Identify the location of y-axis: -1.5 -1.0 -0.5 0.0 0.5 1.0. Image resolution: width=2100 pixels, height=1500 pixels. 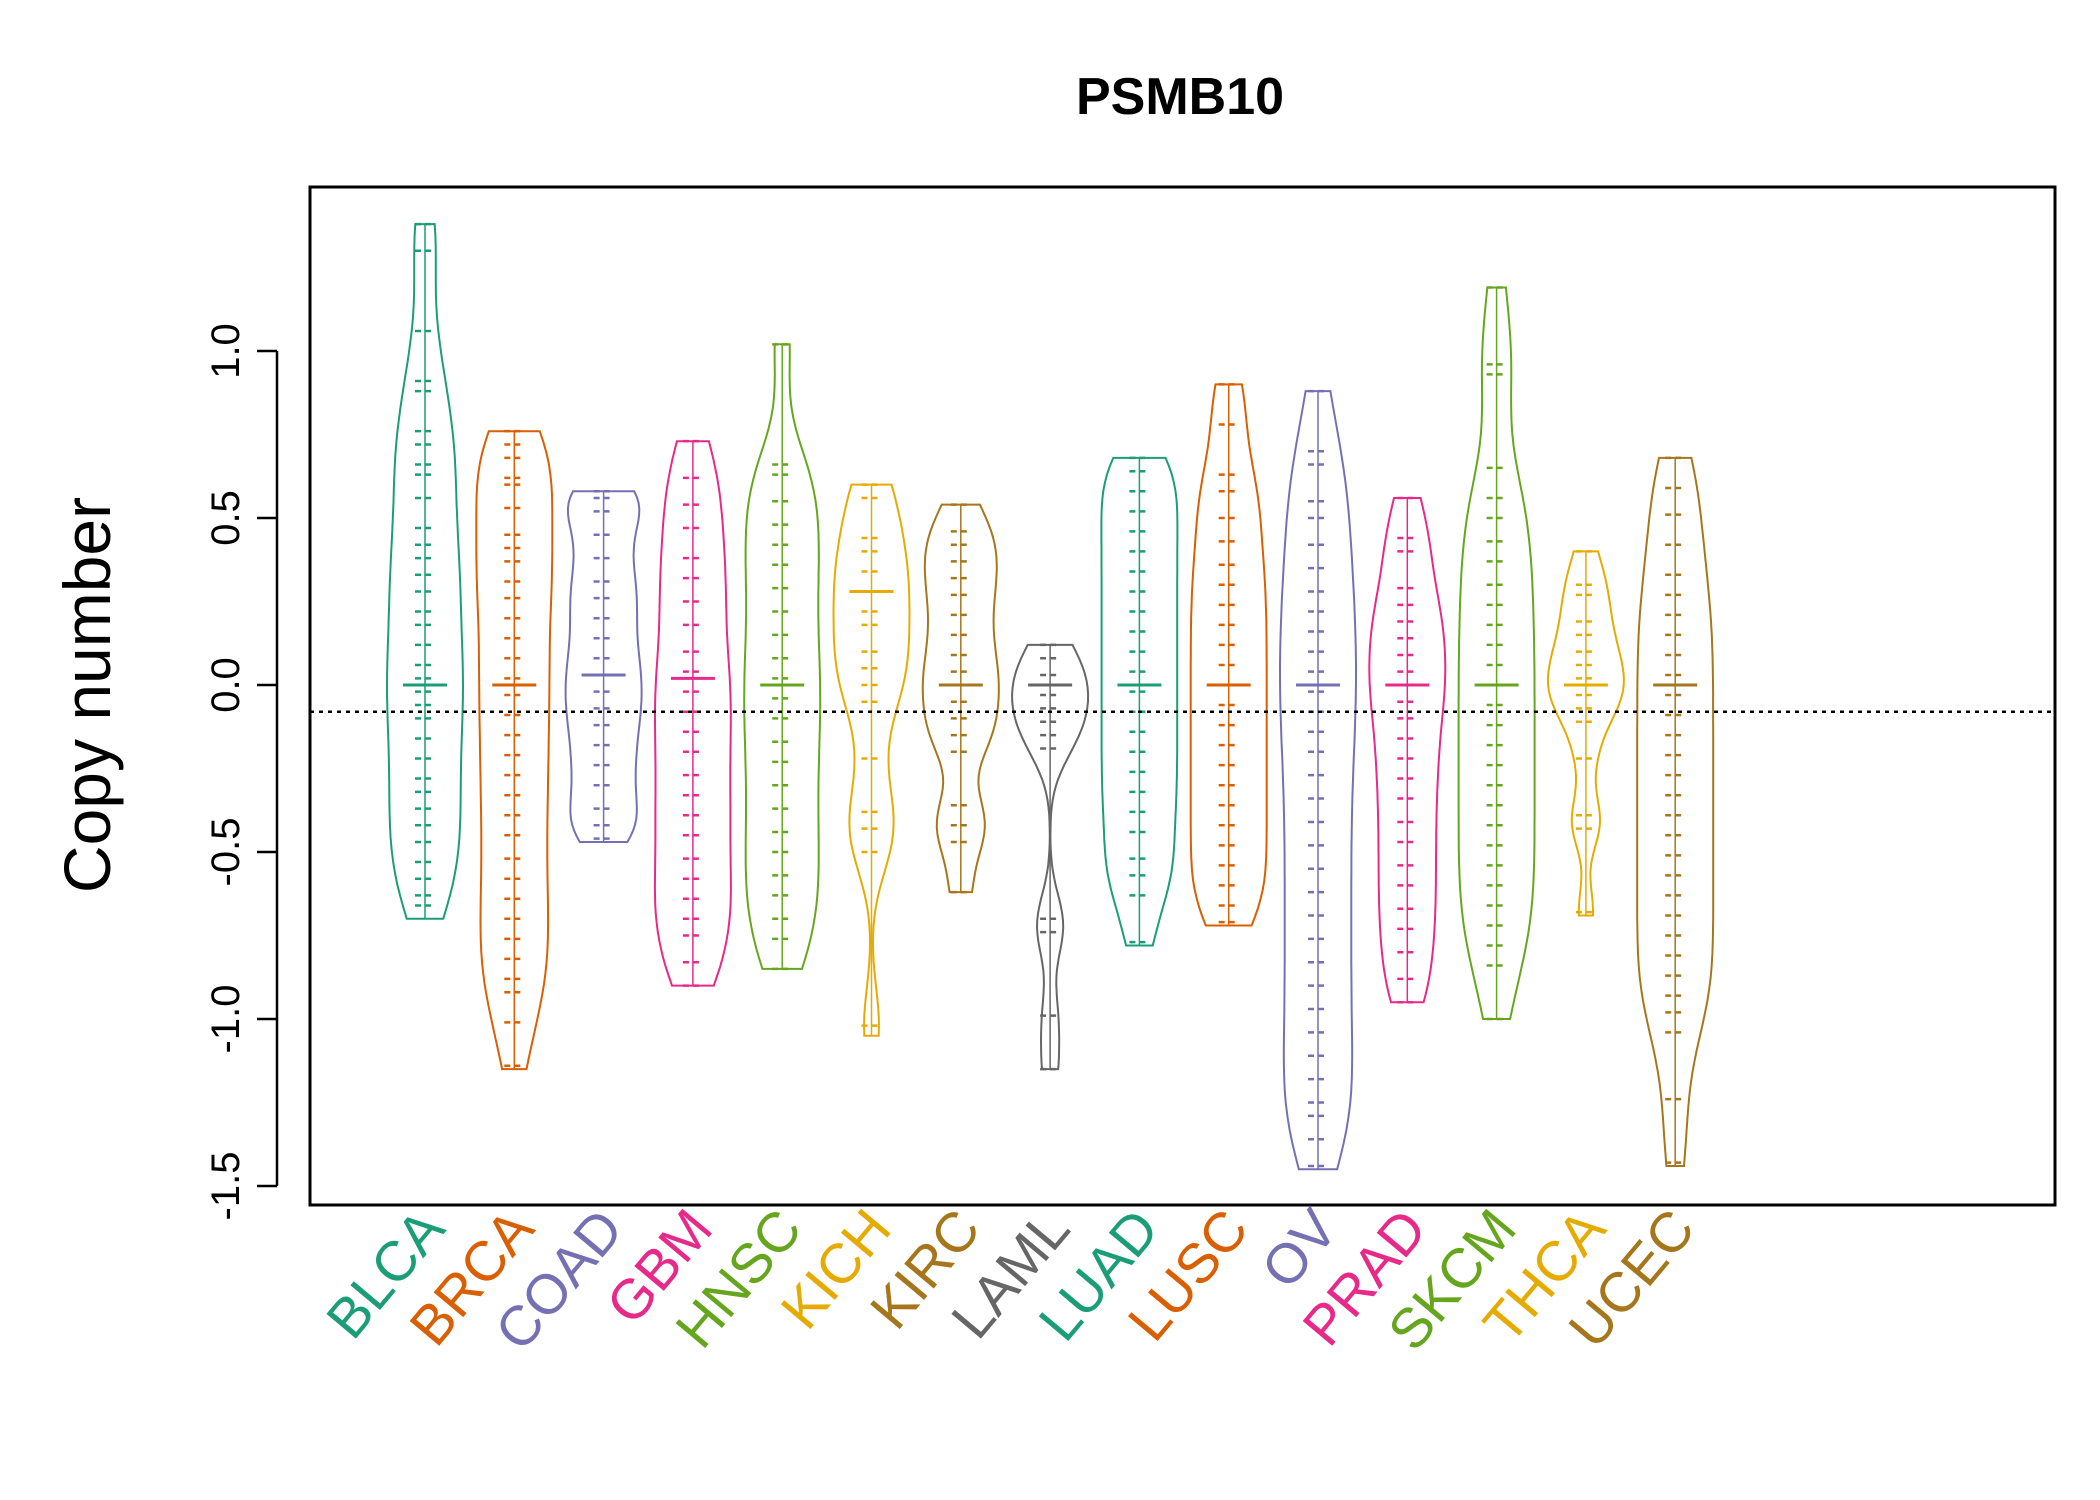
(241, 772).